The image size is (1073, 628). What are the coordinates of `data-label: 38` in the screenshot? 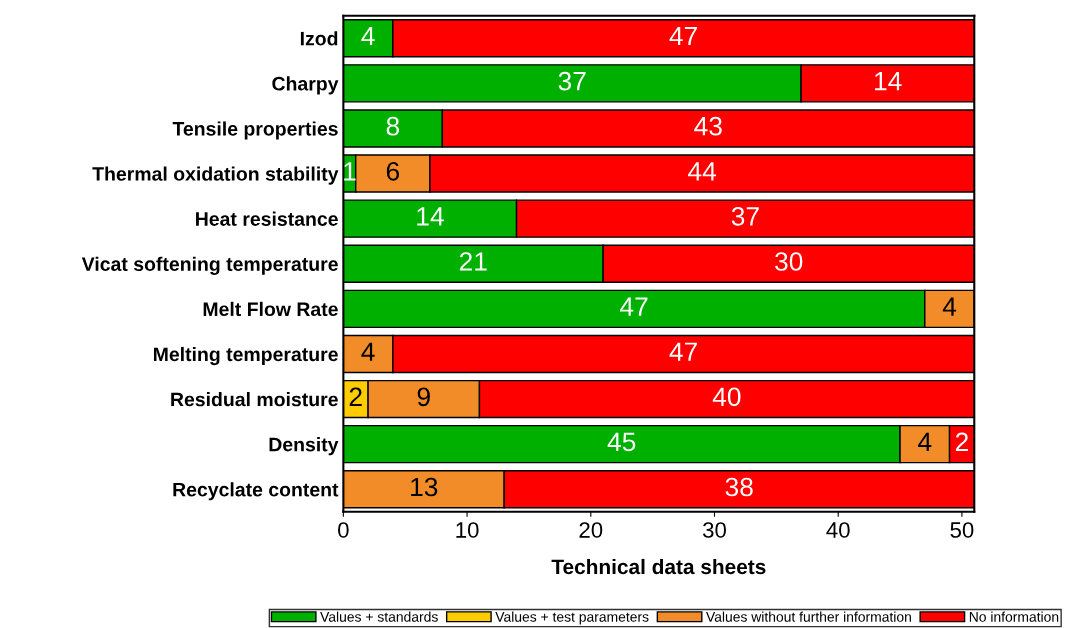 It's located at (739, 487).